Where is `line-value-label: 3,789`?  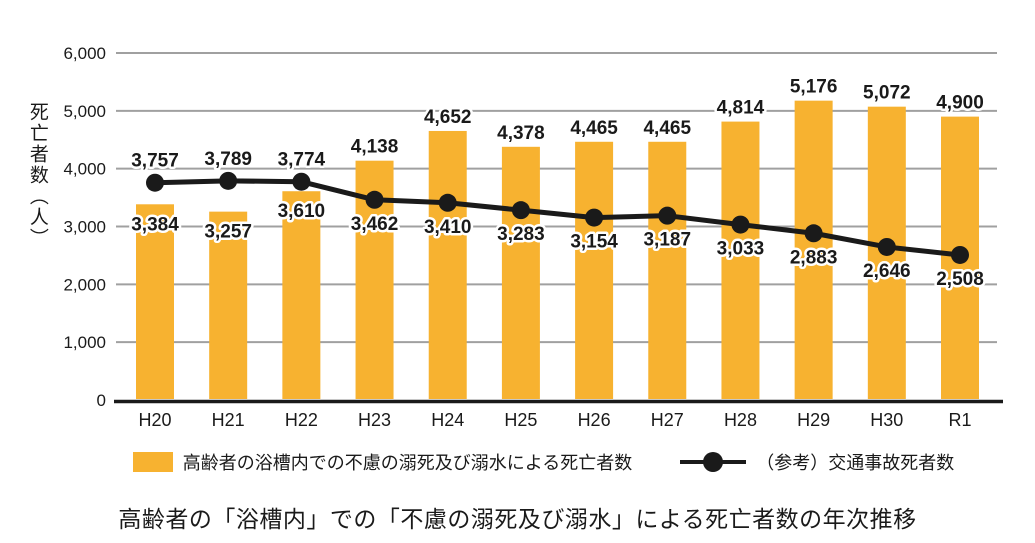
line-value-label: 3,789 is located at coordinates (228, 159).